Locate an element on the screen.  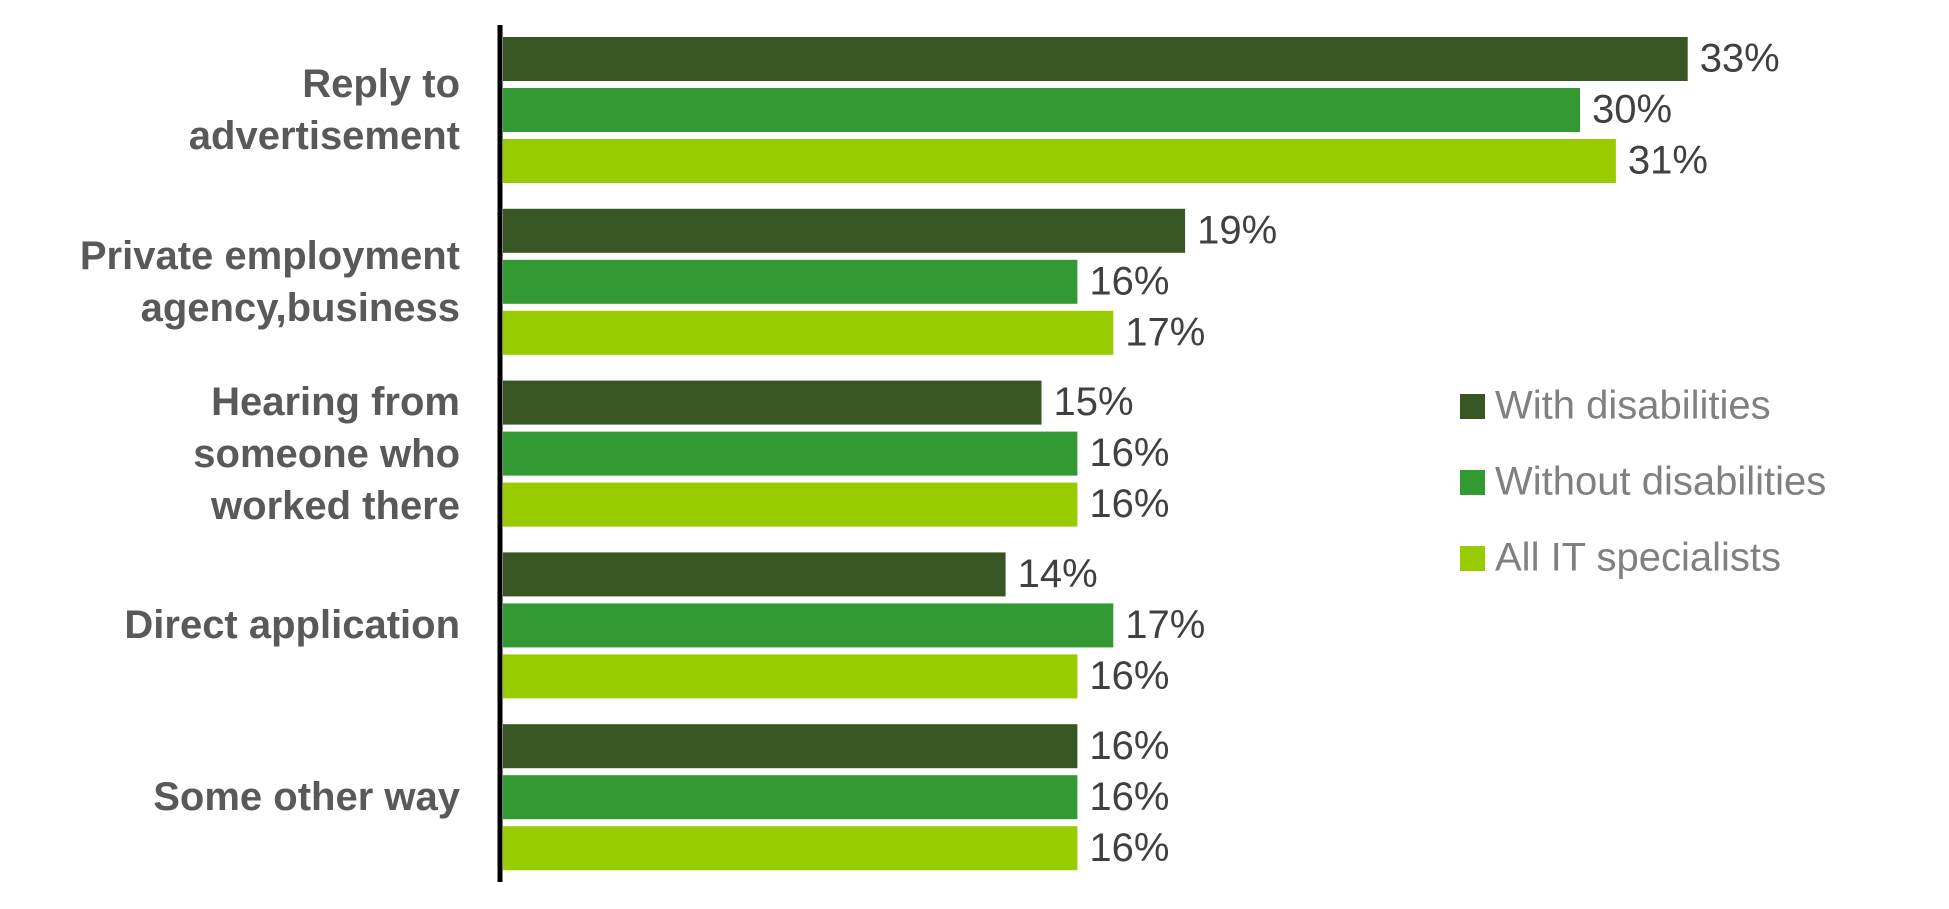
category-label: Some other way is located at coordinates (306, 797).